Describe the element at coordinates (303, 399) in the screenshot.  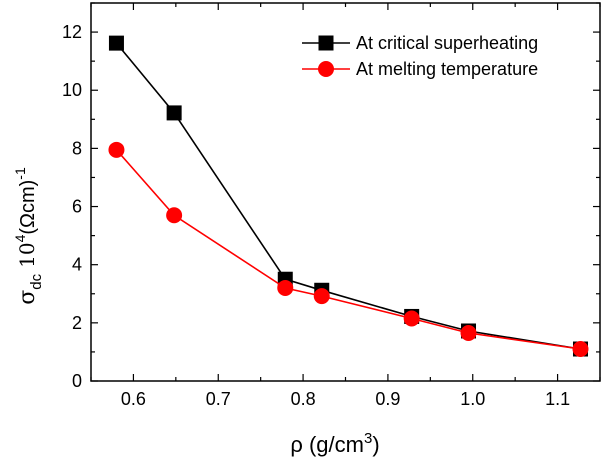
I see `x-tick-label: 0.8` at that location.